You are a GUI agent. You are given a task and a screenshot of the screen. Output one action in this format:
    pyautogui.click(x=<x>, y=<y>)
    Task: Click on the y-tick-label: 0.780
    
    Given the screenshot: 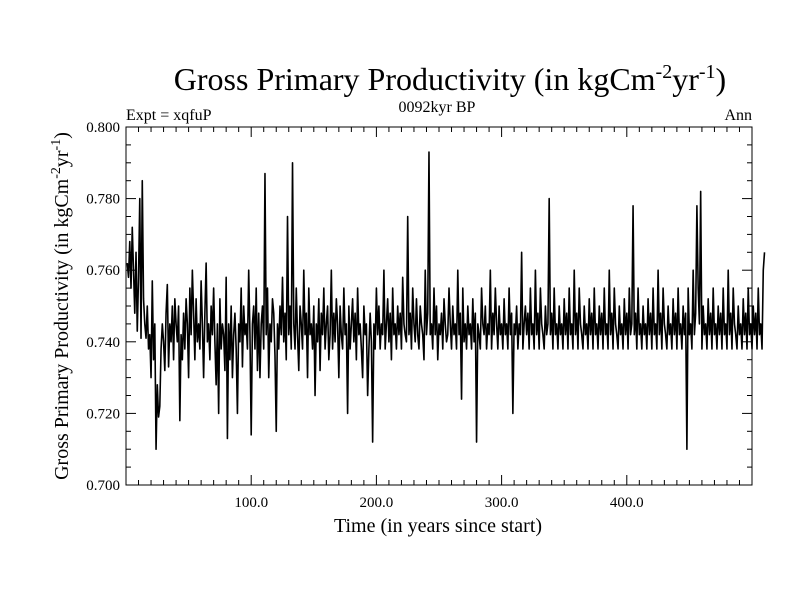 What is the action you would take?
    pyautogui.click(x=103, y=200)
    